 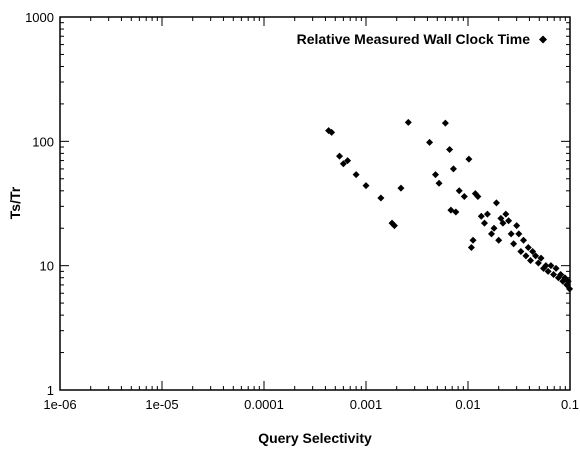 I want to click on legend-label: Relative Measured Wall Clock Time, so click(x=414, y=39).